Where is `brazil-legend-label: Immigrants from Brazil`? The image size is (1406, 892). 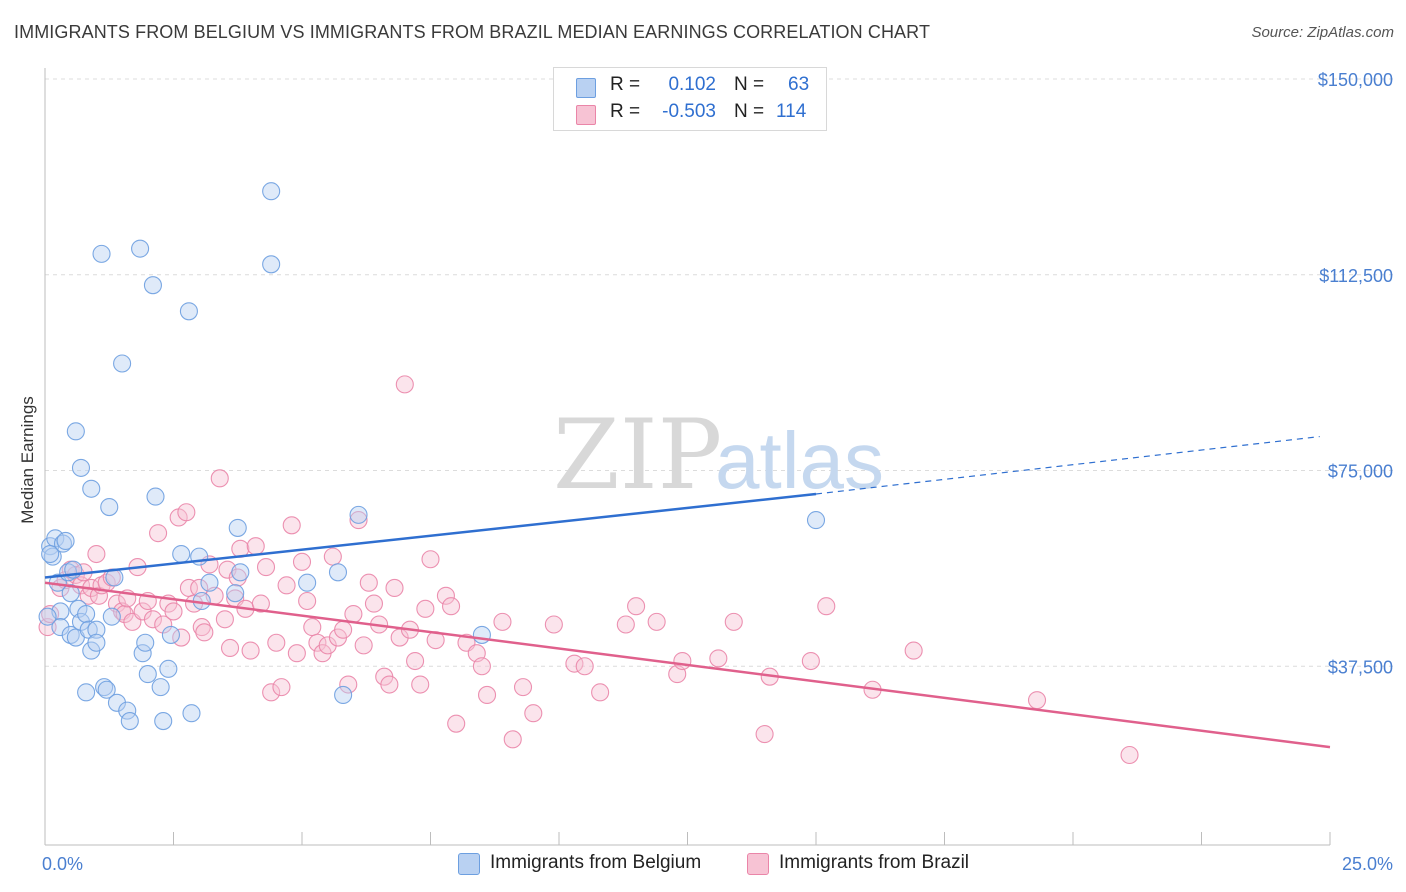 brazil-legend-label: Immigrants from Brazil is located at coordinates (874, 862).